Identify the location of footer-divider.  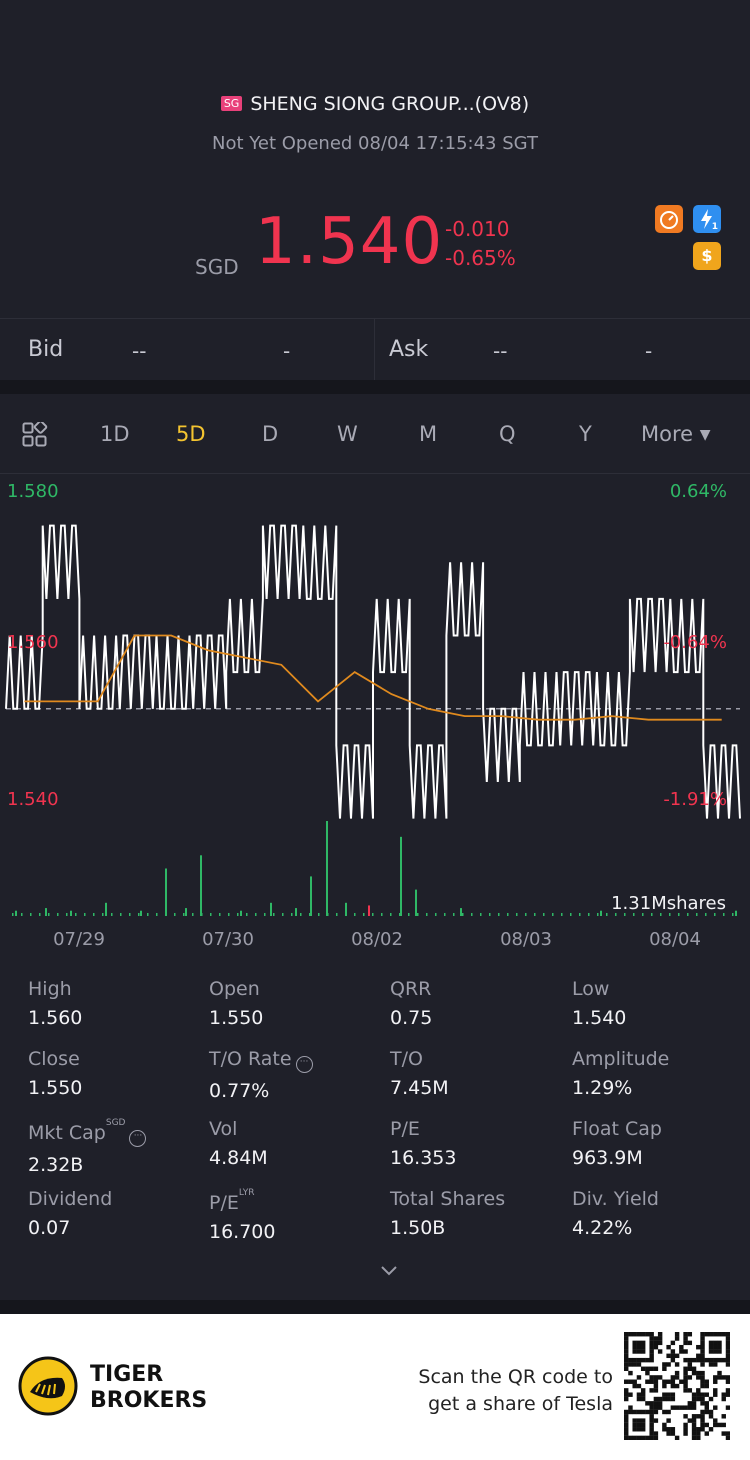
(375, 1307).